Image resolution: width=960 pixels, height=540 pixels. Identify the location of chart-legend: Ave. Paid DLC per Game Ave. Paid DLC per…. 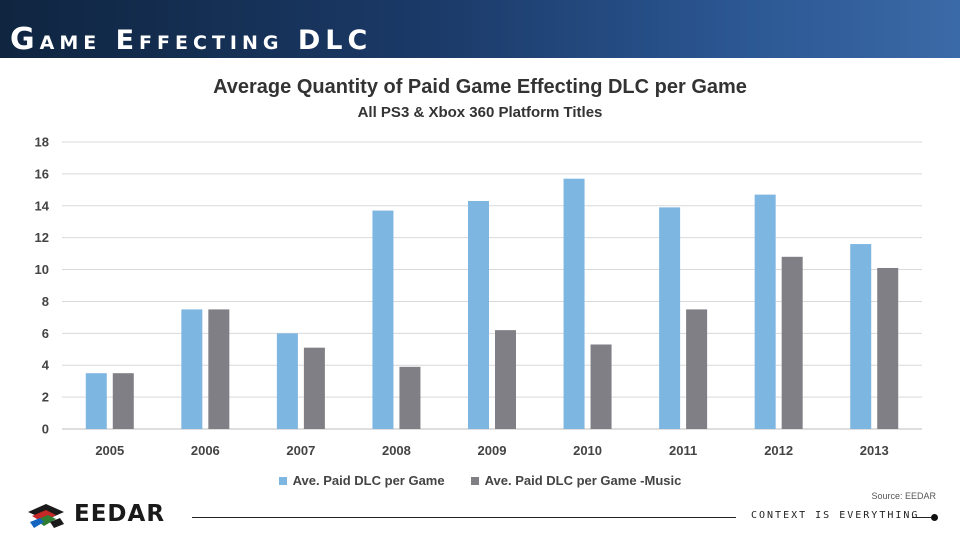
(480, 480).